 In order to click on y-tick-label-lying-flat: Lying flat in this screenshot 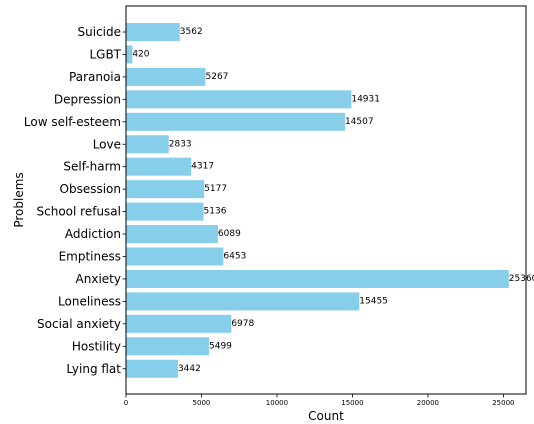, I will do `click(93, 369)`.